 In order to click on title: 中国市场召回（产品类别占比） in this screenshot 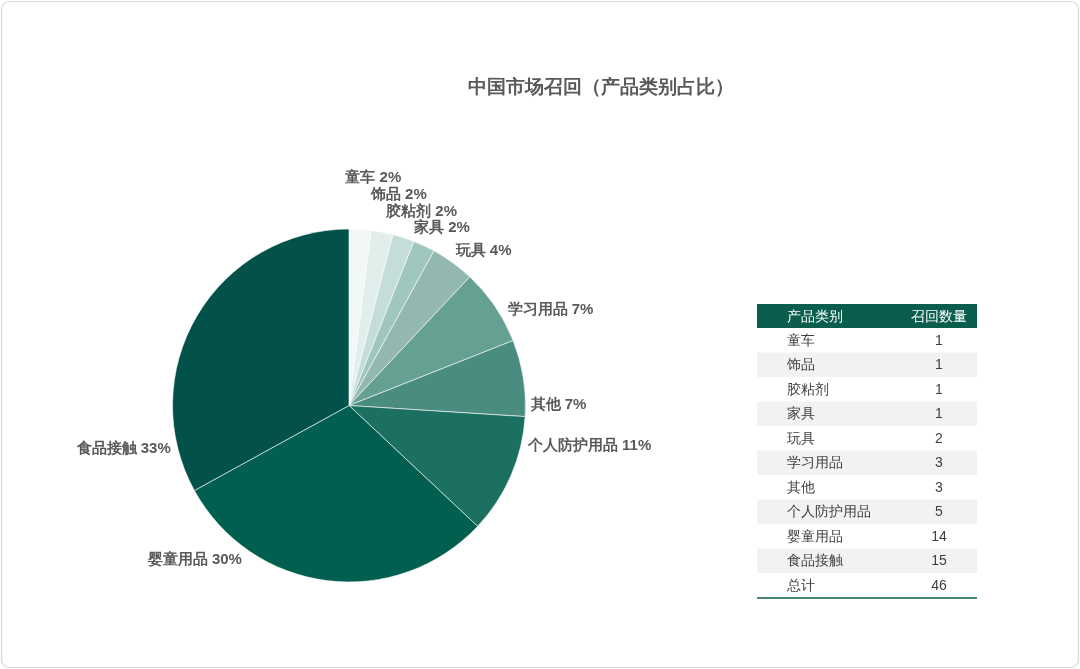, I will do `click(601, 86)`.